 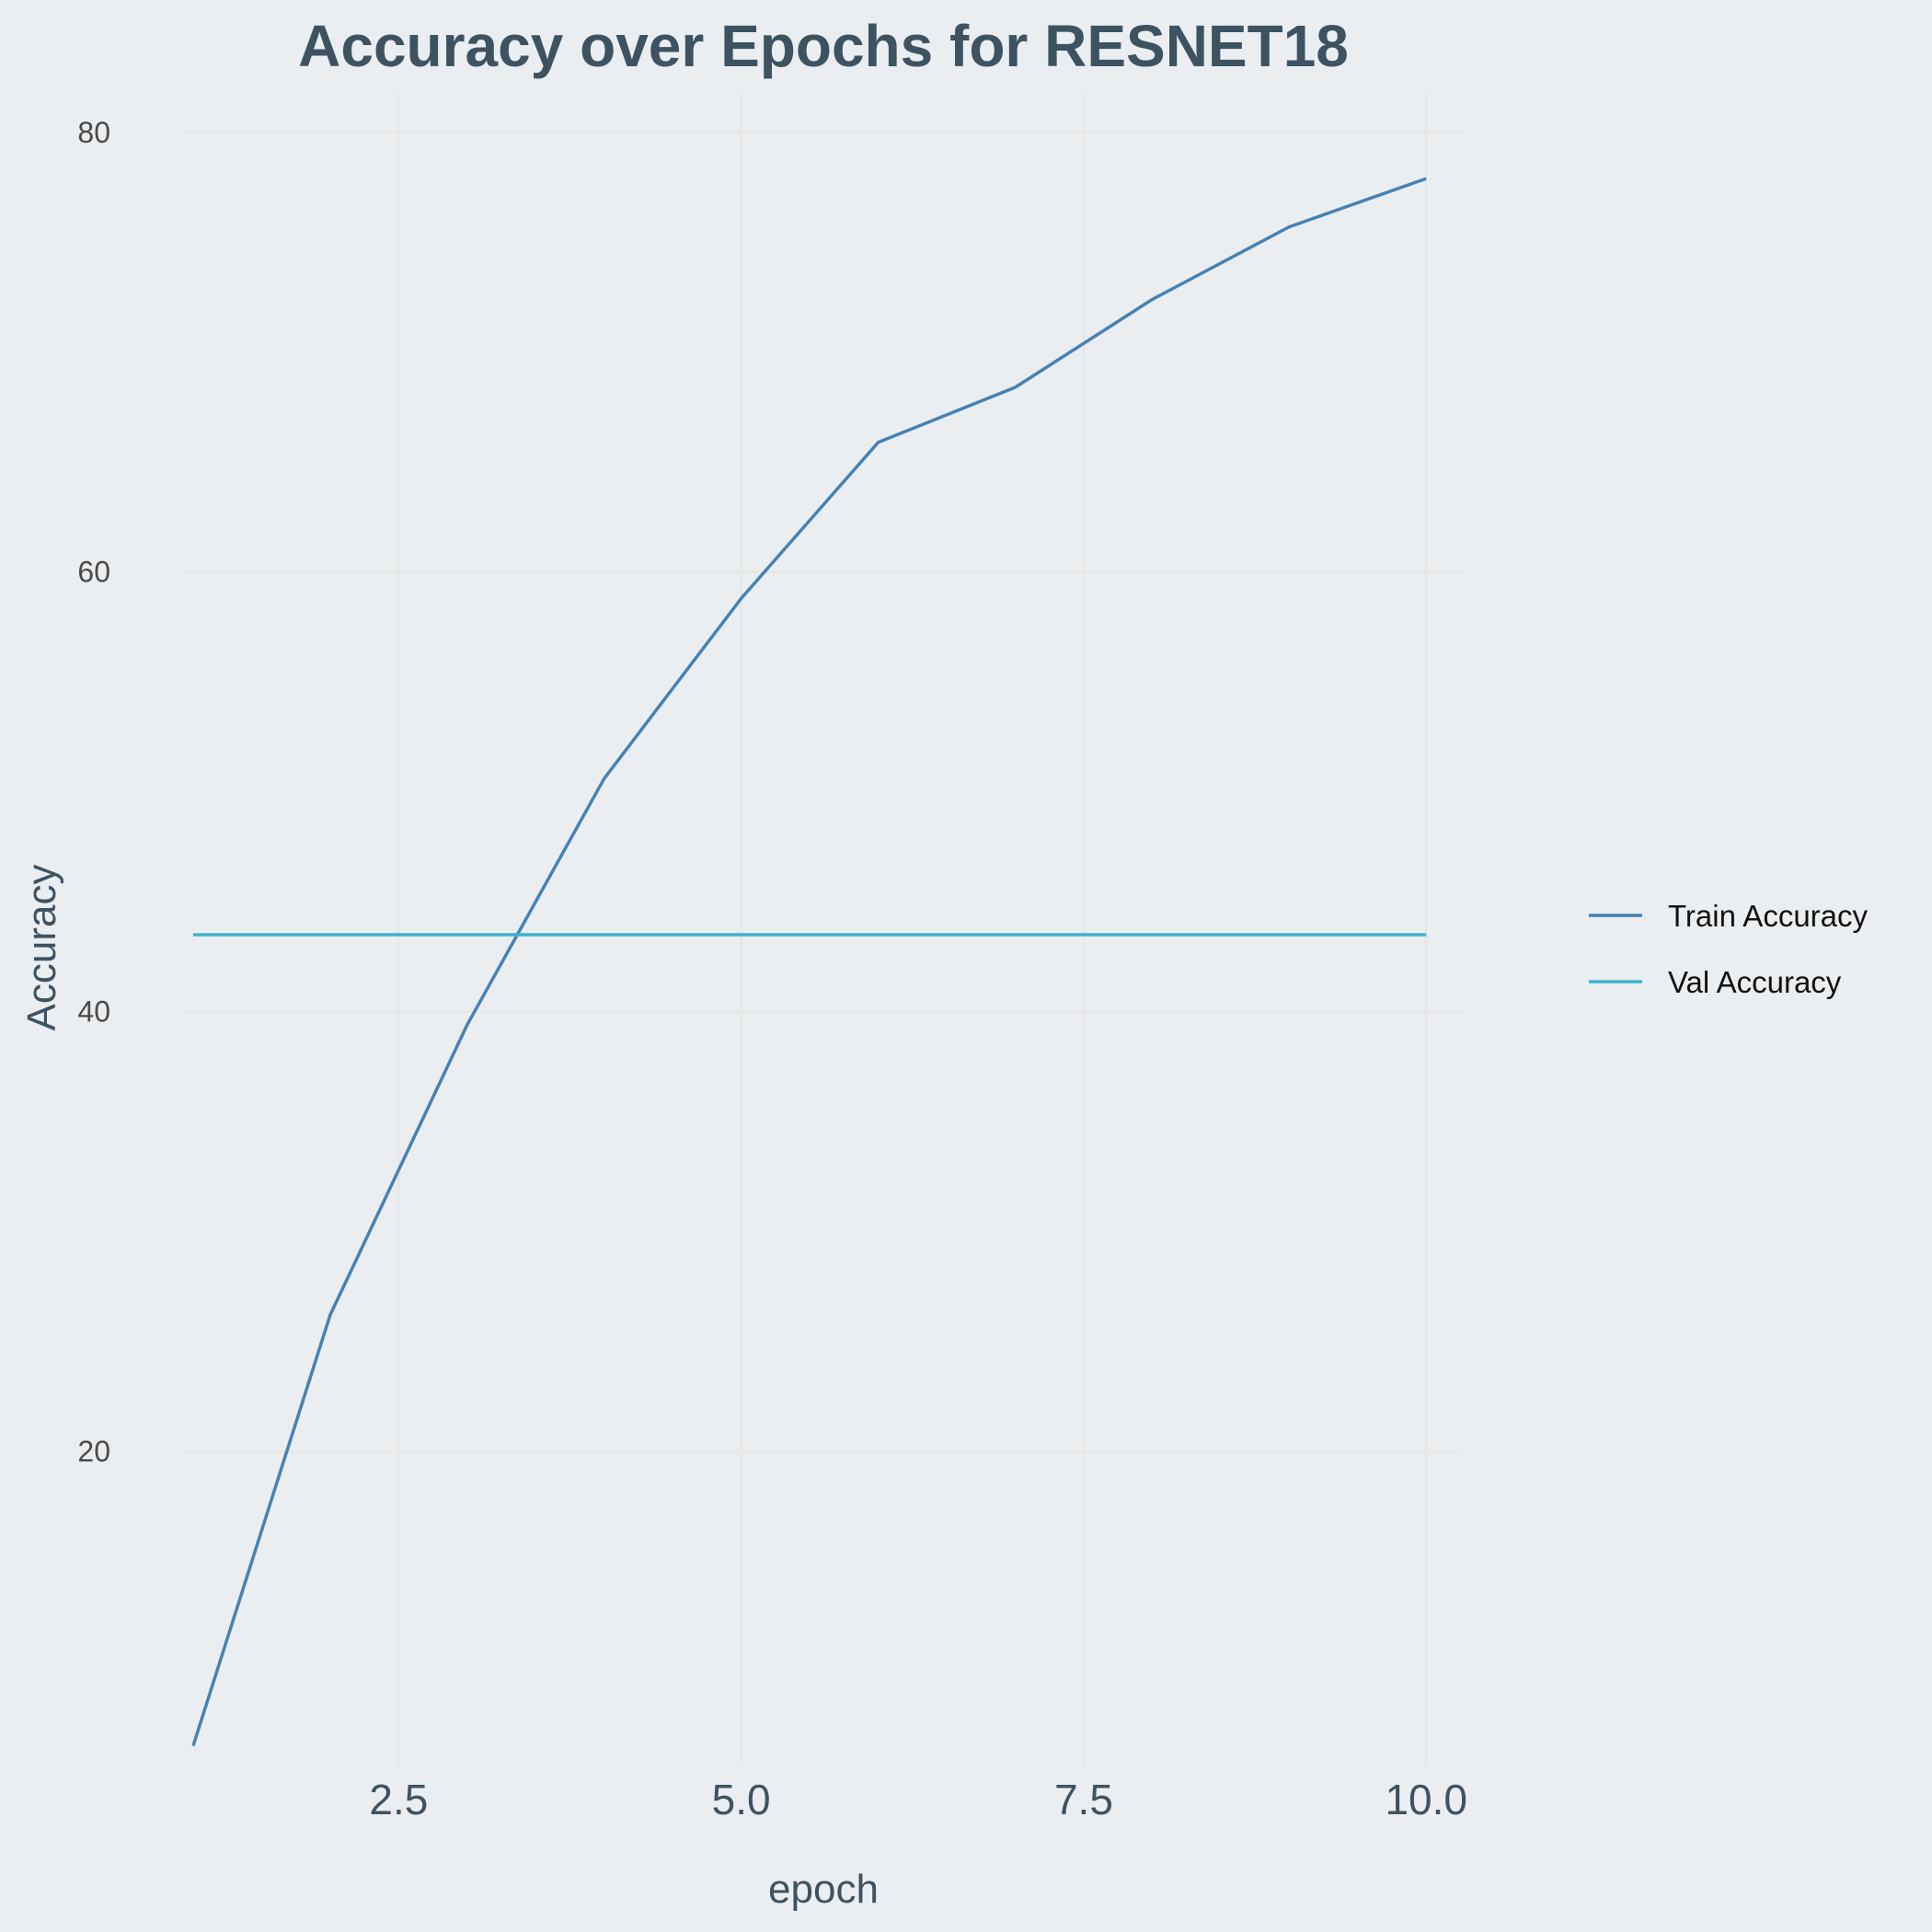 What do you see at coordinates (93, 132) in the screenshot?
I see `y-tick-label: 80` at bounding box center [93, 132].